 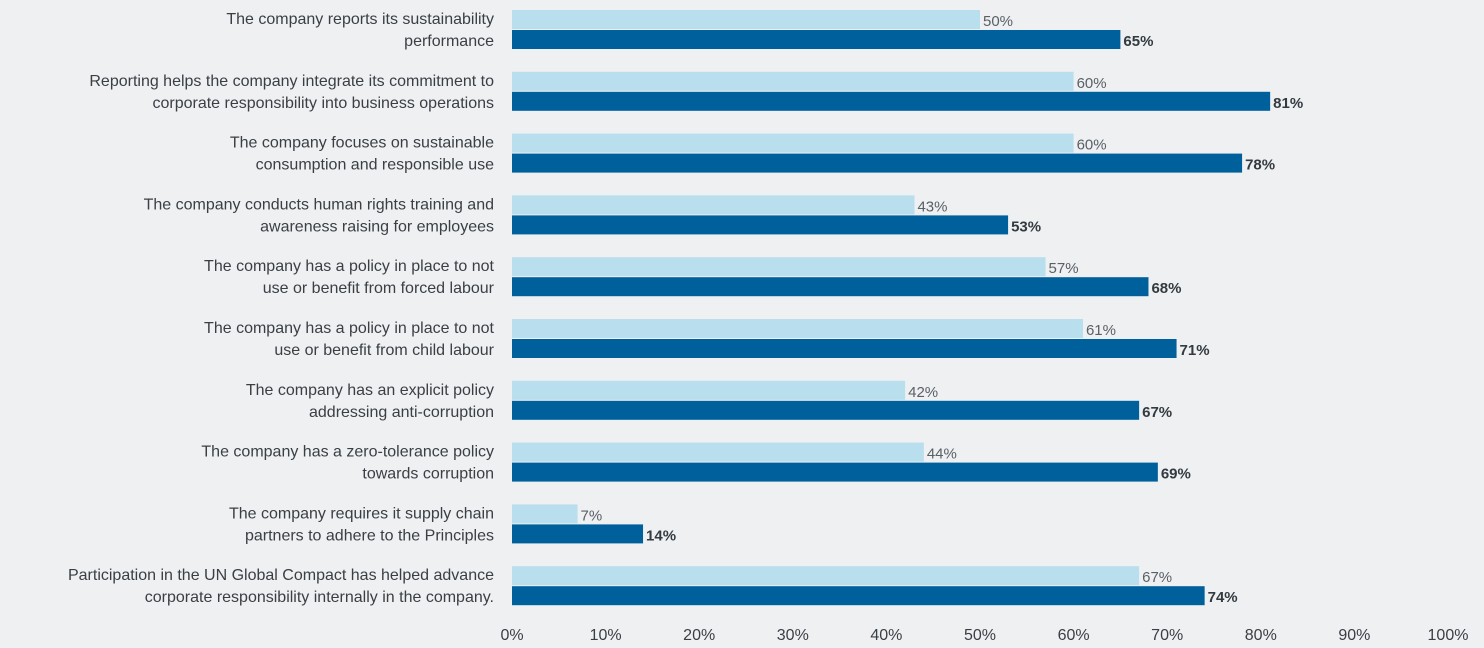 What do you see at coordinates (1138, 41) in the screenshot?
I see `value-label-dark: 65%` at bounding box center [1138, 41].